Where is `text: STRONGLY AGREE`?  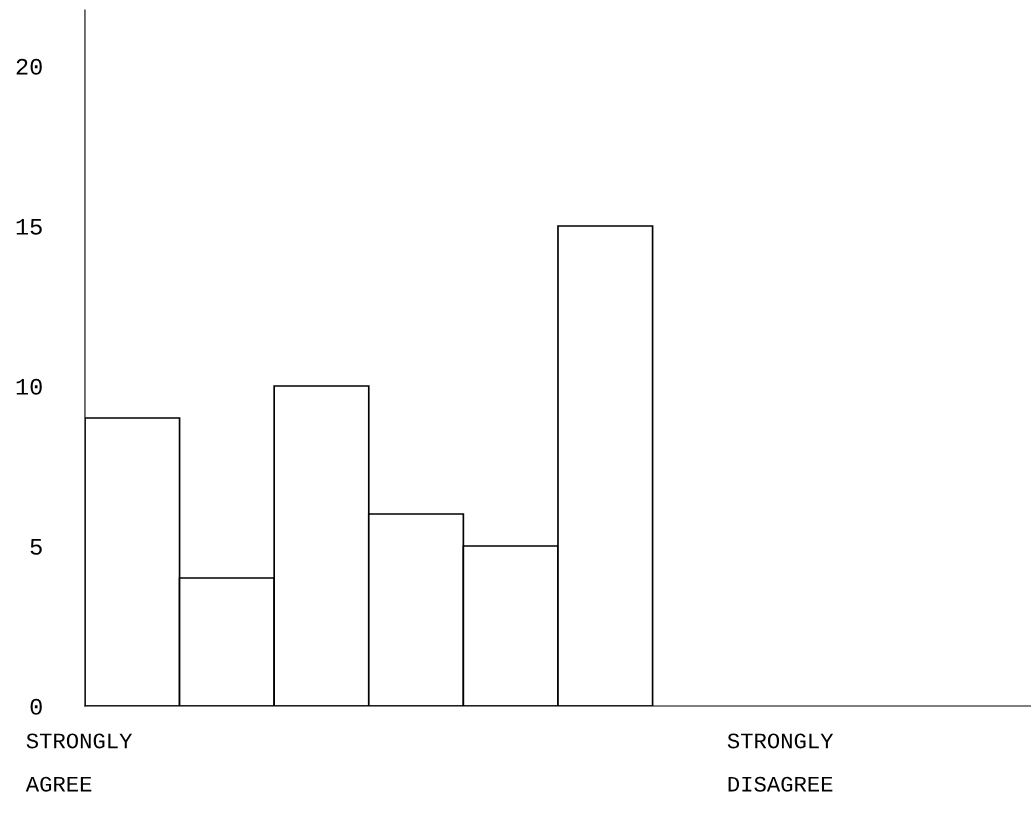 text: STRONGLY AGREE is located at coordinates (79, 762).